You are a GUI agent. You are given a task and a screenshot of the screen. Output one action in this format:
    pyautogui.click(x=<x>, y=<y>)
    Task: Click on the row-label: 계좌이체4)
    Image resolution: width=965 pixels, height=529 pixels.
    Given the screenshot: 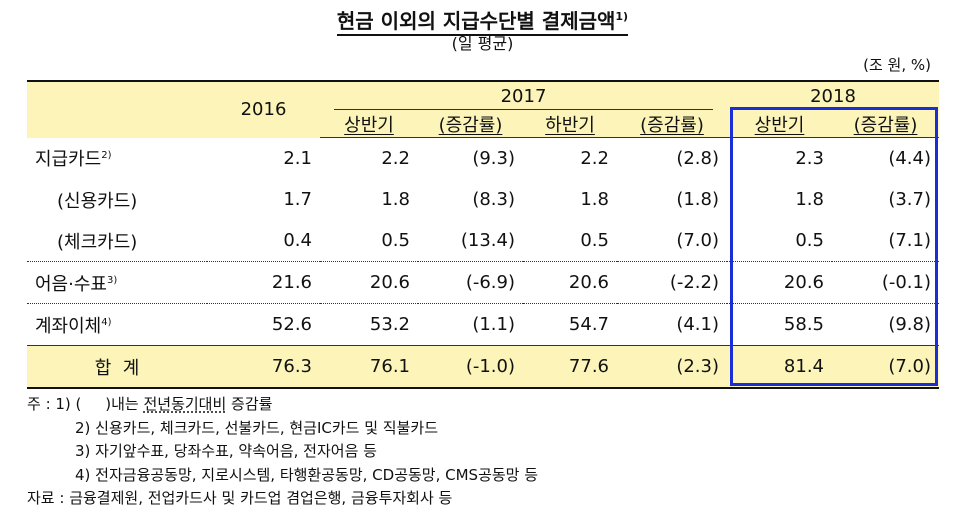 What is the action you would take?
    pyautogui.click(x=117, y=324)
    